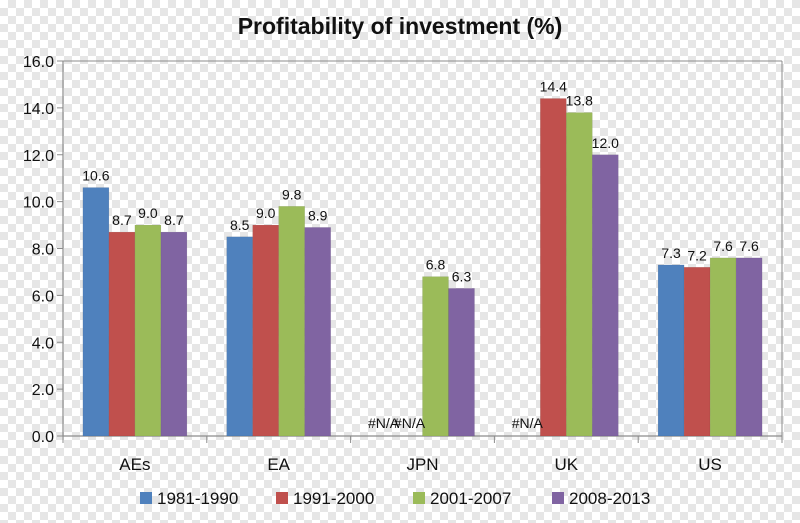 The image size is (800, 523). What do you see at coordinates (95, 176) in the screenshot?
I see `data-label: 10.6` at bounding box center [95, 176].